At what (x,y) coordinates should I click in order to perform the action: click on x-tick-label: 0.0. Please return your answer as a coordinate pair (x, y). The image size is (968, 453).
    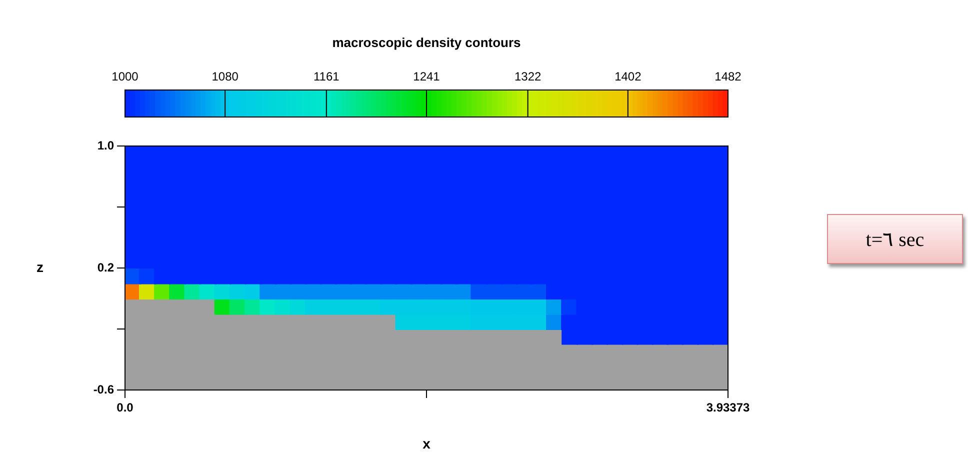
    Looking at the image, I should click on (125, 407).